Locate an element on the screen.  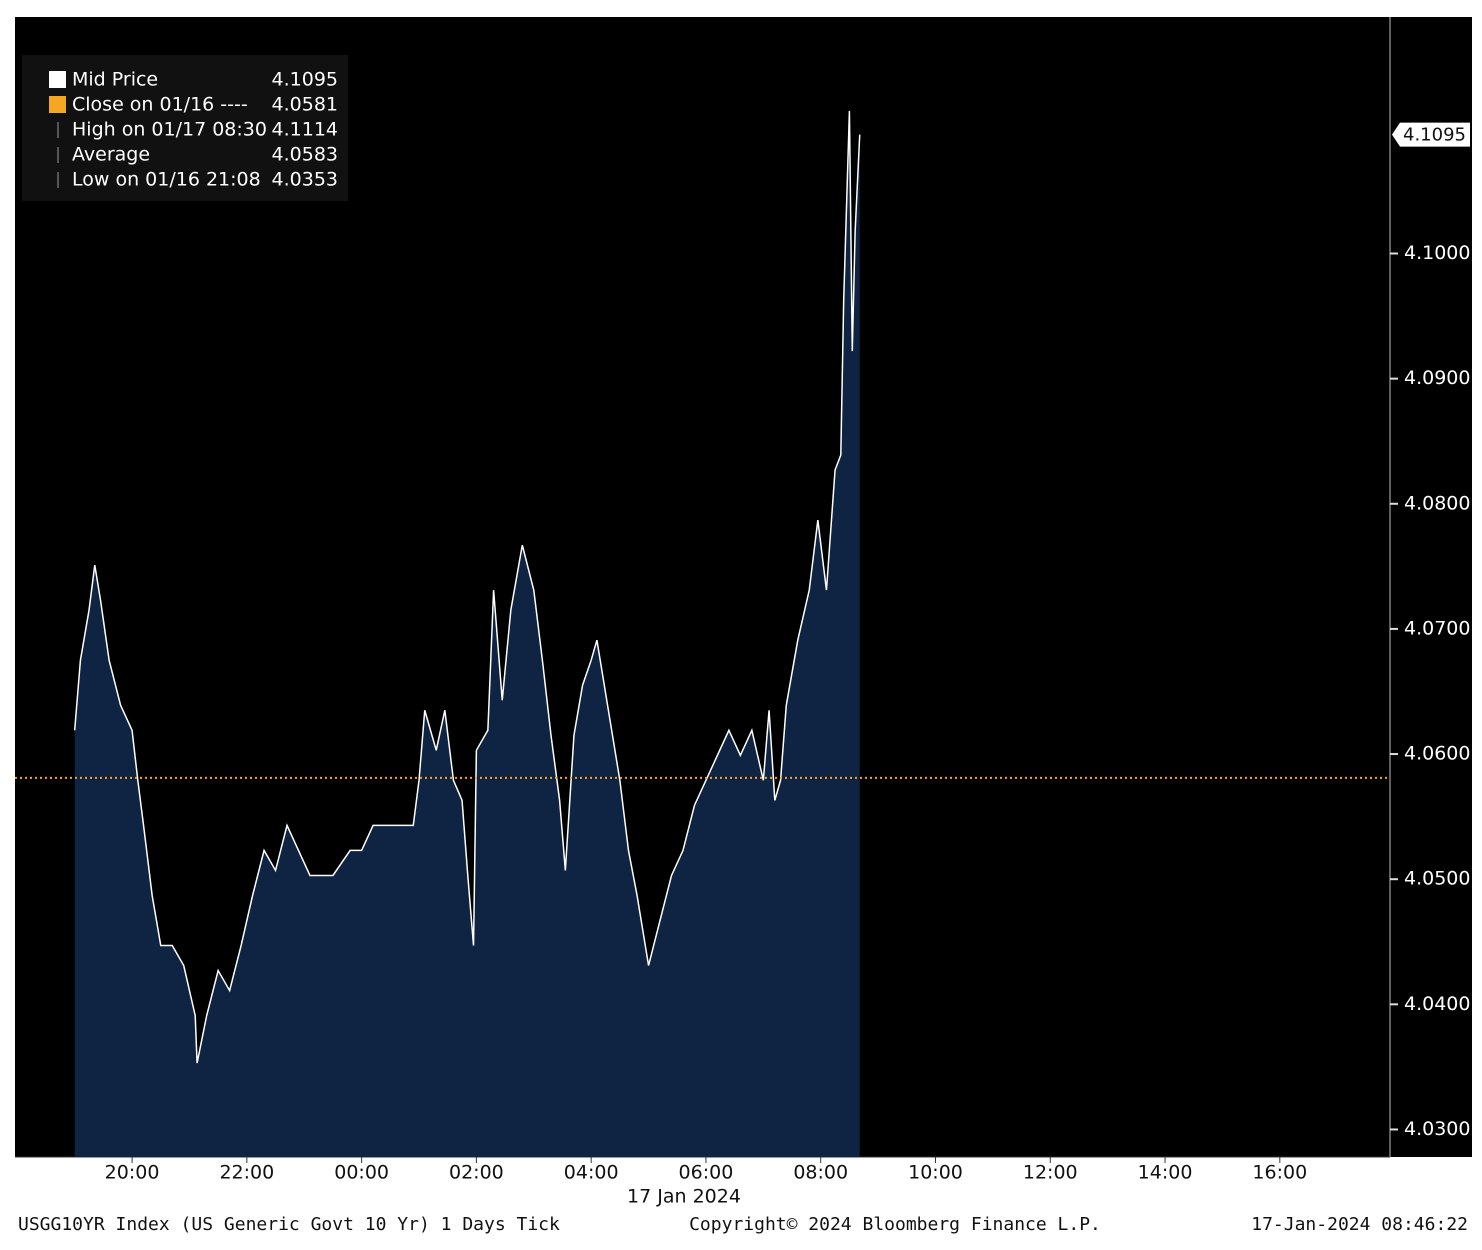
footer-center: Copyright© 2024 Bloomberg Finance L.P. is located at coordinates (895, 1224).